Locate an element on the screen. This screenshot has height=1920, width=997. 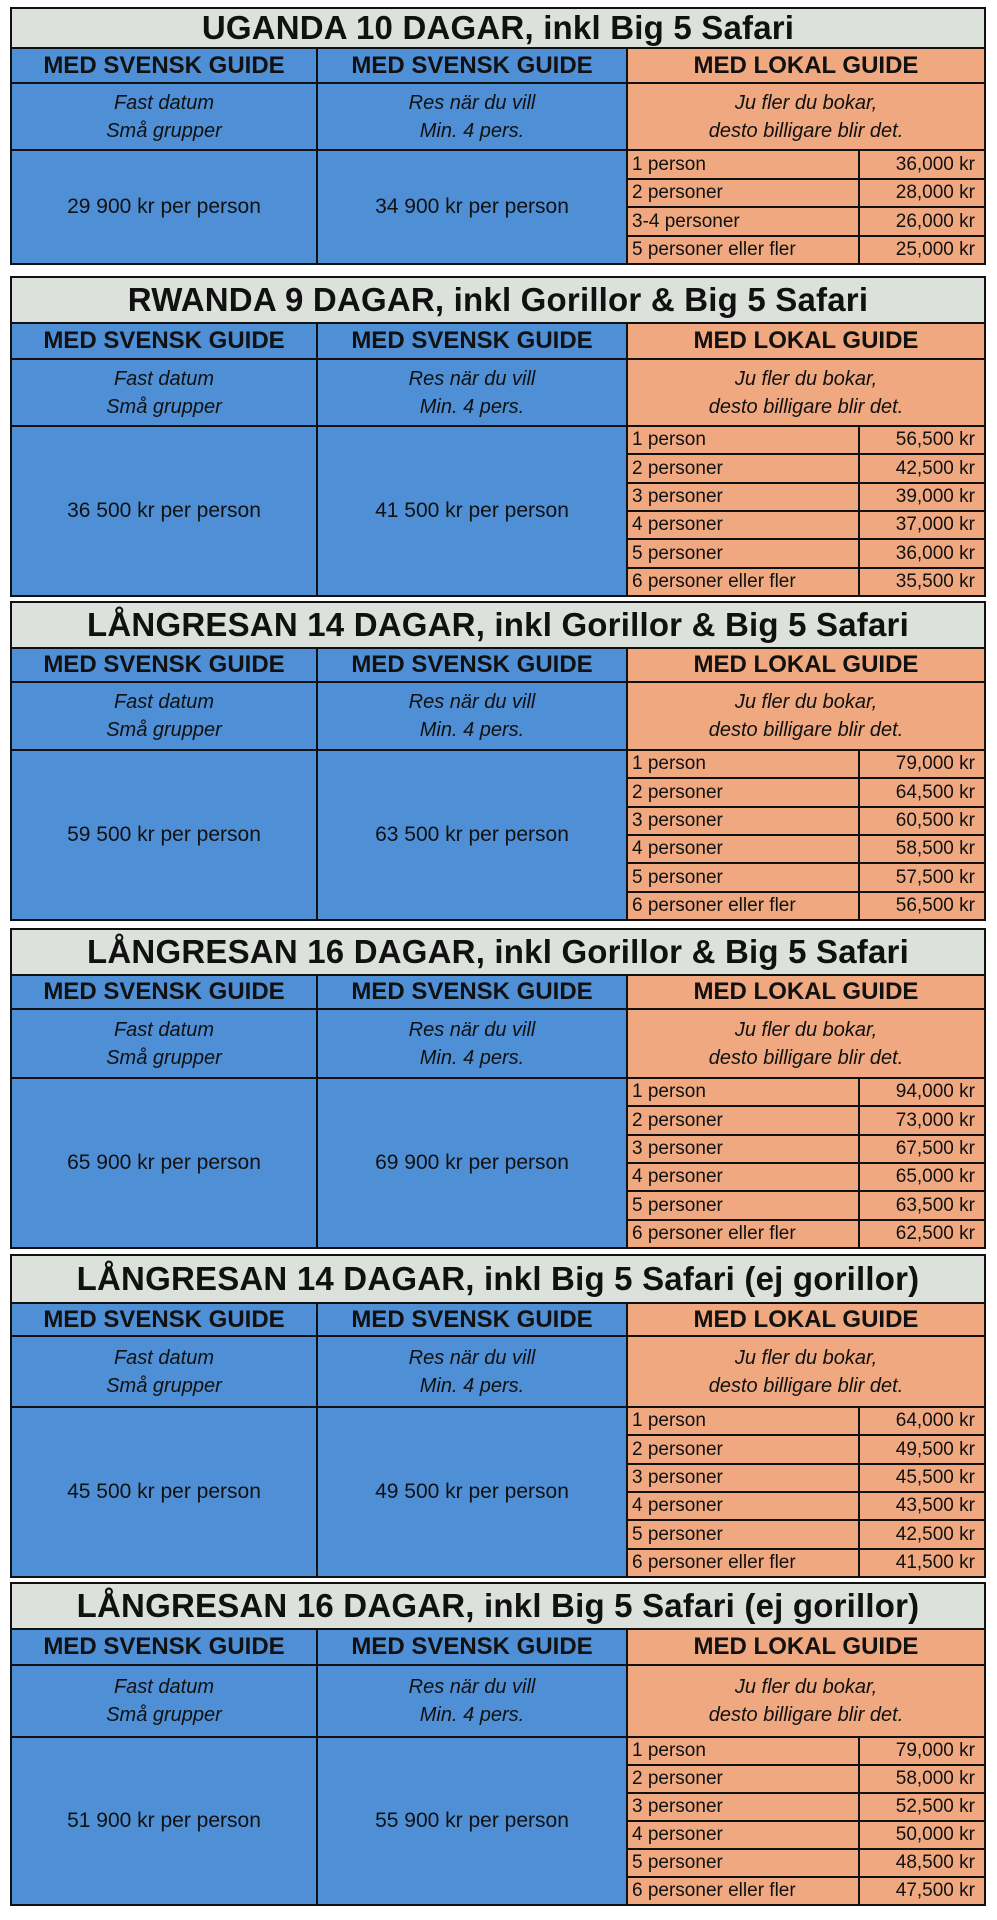
group-size-price: 62,500 kr is located at coordinates (922, 1234).